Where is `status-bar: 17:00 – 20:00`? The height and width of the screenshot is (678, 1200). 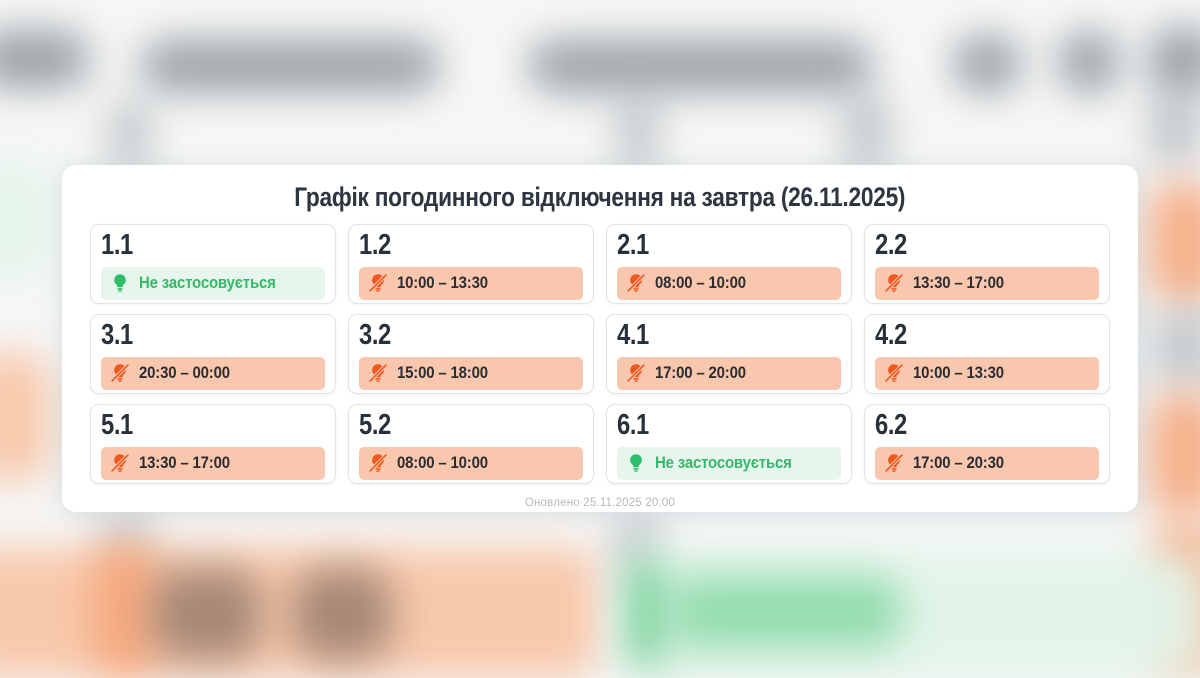
status-bar: 17:00 – 20:00 is located at coordinates (729, 373).